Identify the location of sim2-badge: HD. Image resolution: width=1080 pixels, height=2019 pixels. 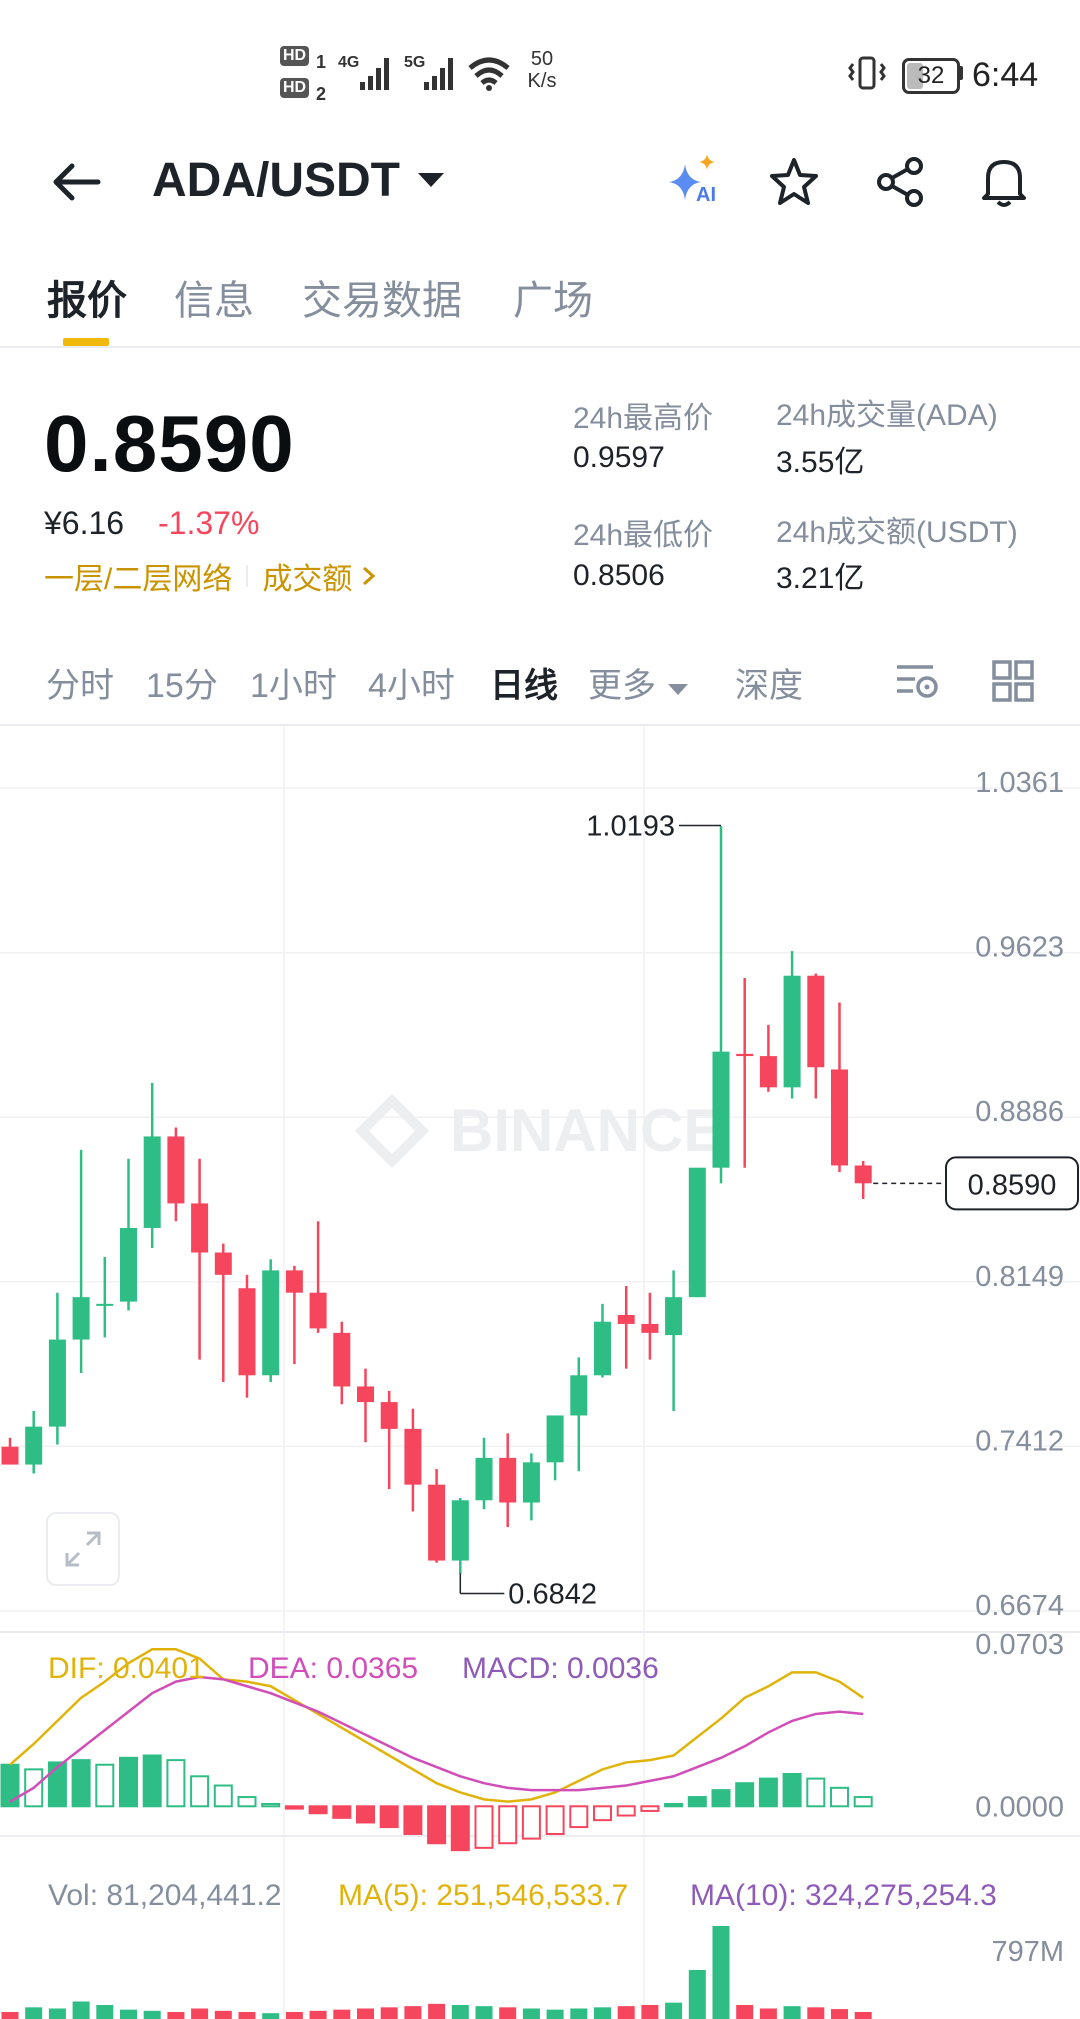
(295, 88).